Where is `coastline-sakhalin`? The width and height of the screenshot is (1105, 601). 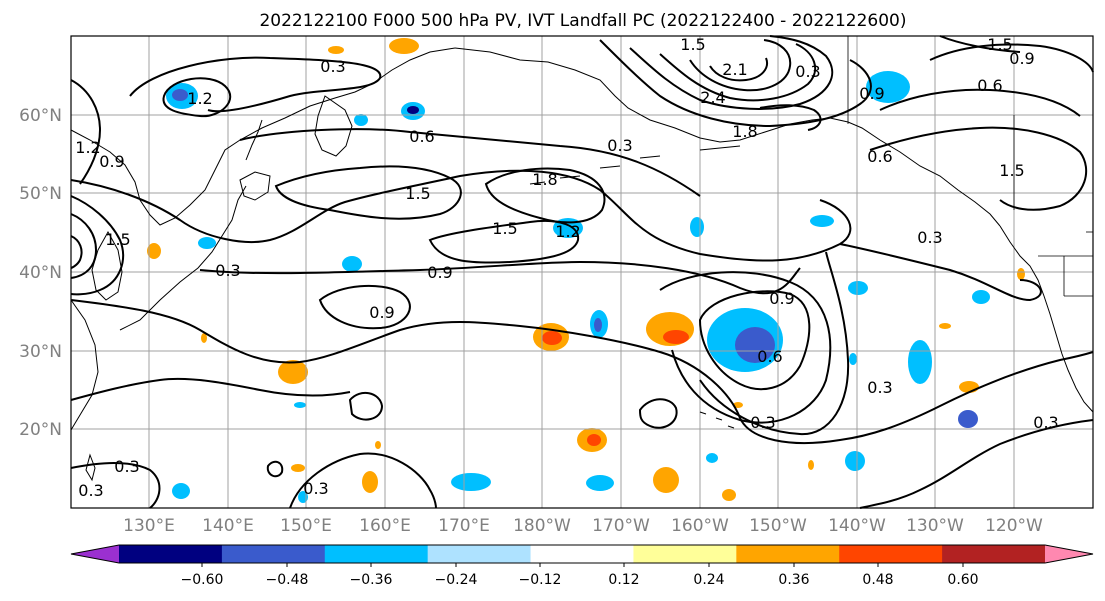
coastline-sakhalin is located at coordinates (254, 140).